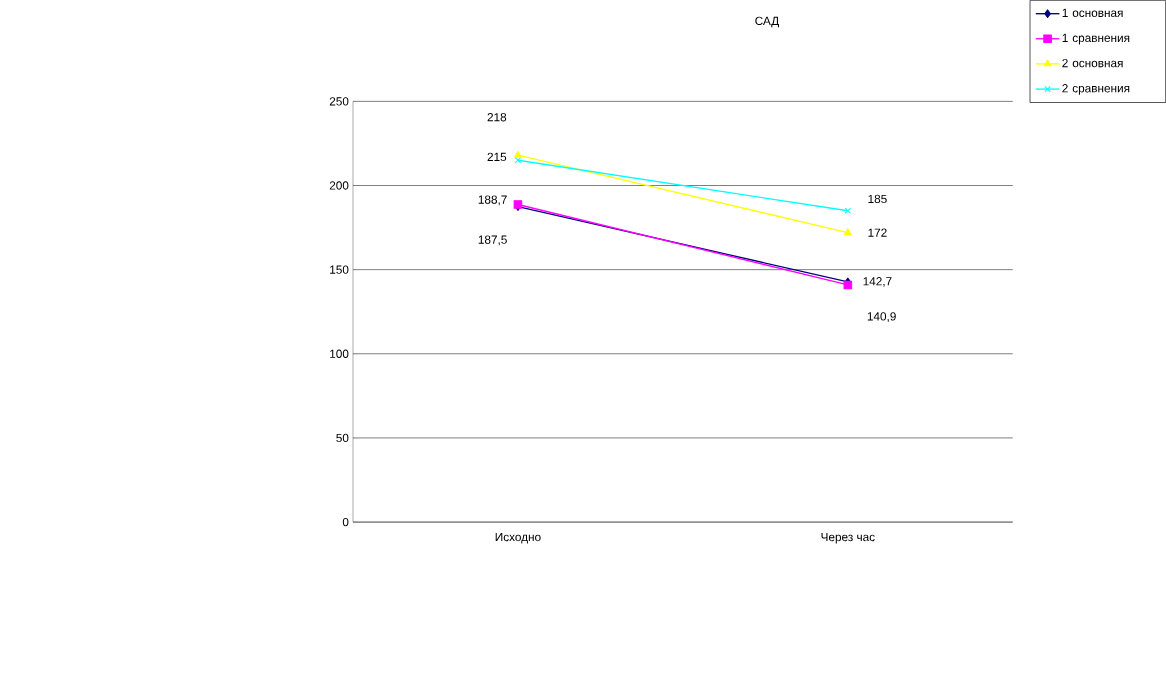 This screenshot has width=1166, height=675. Describe the element at coordinates (339, 269) in the screenshot. I see `y-tick-label: 150` at that location.